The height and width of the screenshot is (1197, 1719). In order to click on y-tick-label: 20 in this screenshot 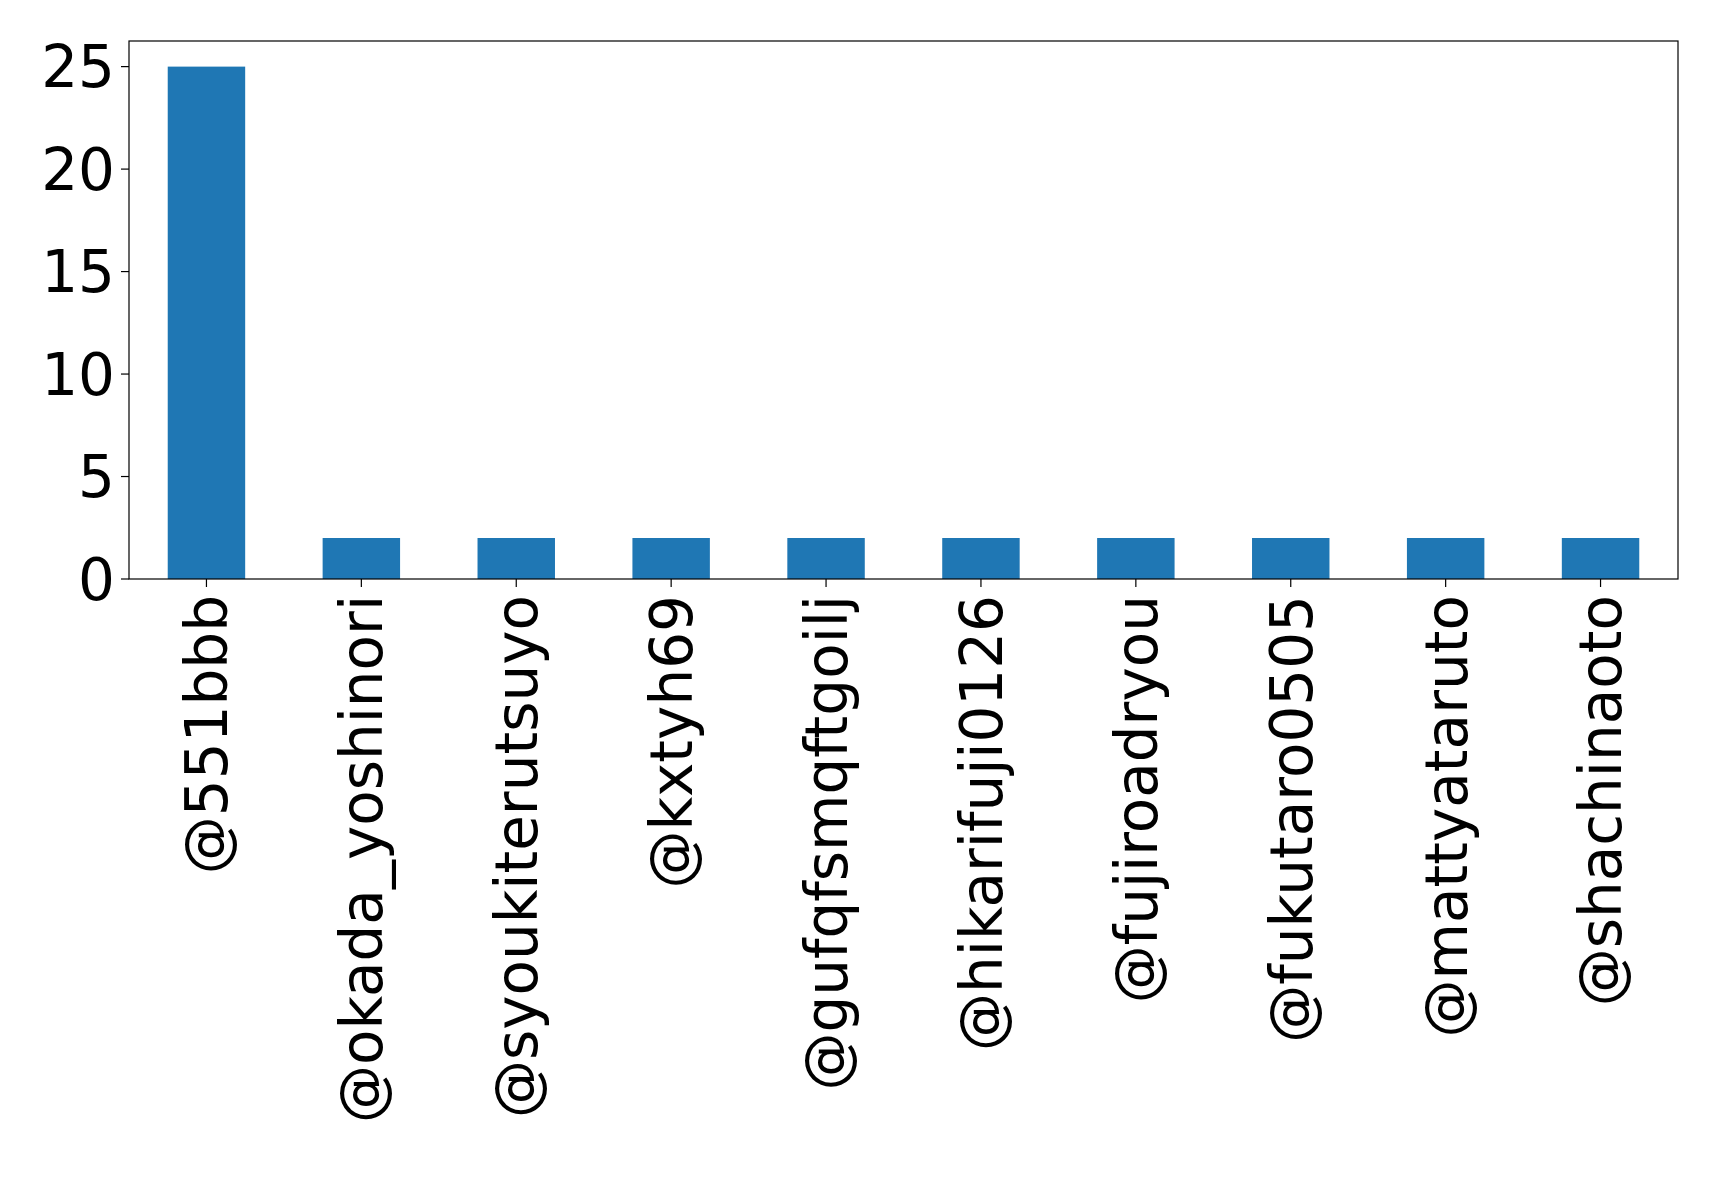, I will do `click(78, 169)`.